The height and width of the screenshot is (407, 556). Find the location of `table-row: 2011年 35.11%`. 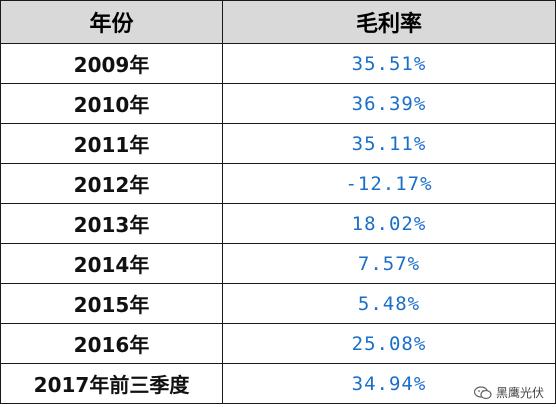

table-row: 2011年 35.11% is located at coordinates (278, 143).